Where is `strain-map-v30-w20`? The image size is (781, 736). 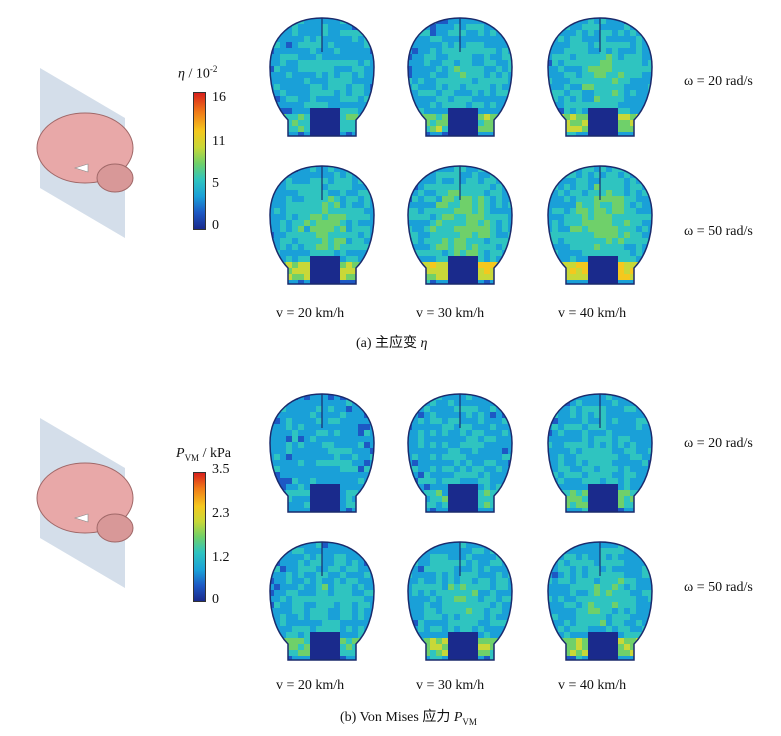 strain-map-v30-w20 is located at coordinates (460, 79).